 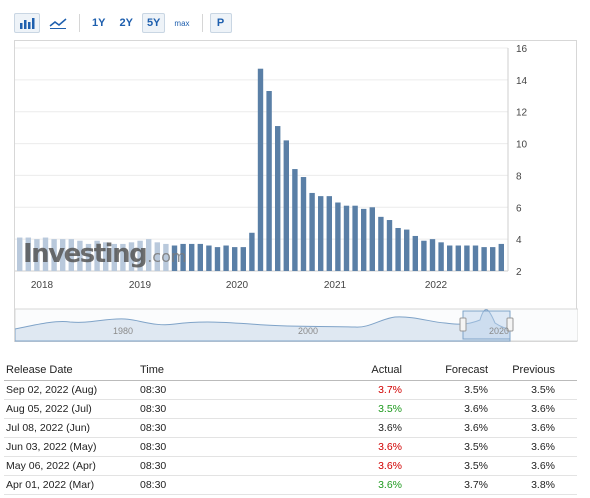 What do you see at coordinates (351, 428) in the screenshot?
I see `cell-actual: 3.6%` at bounding box center [351, 428].